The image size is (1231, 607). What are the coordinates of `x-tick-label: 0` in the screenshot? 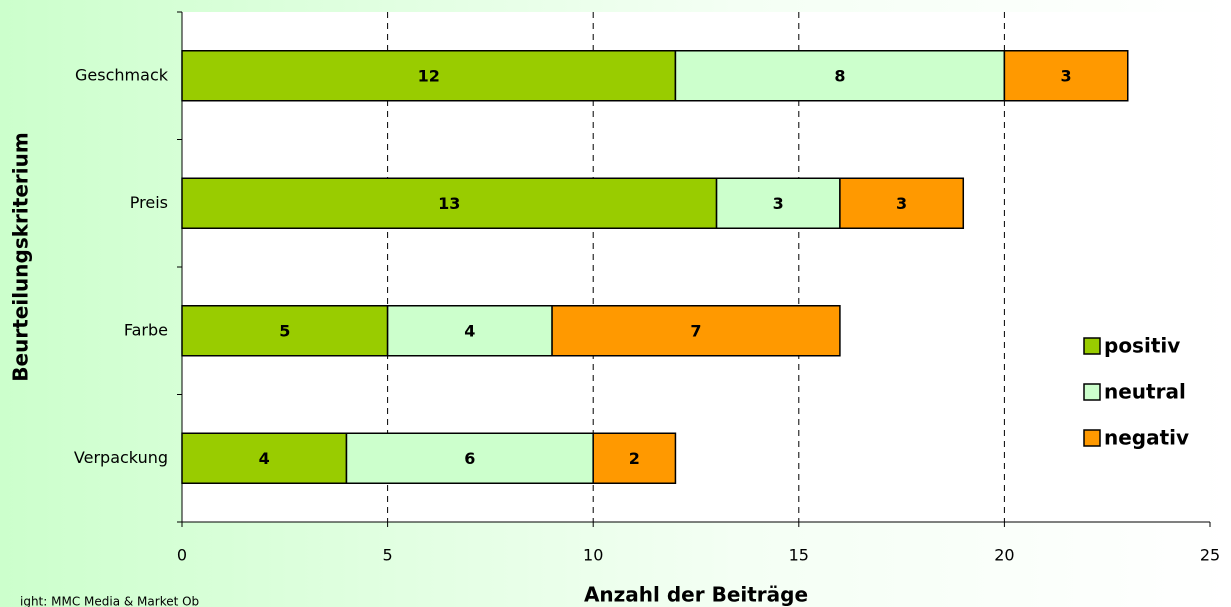 It's located at (182, 555).